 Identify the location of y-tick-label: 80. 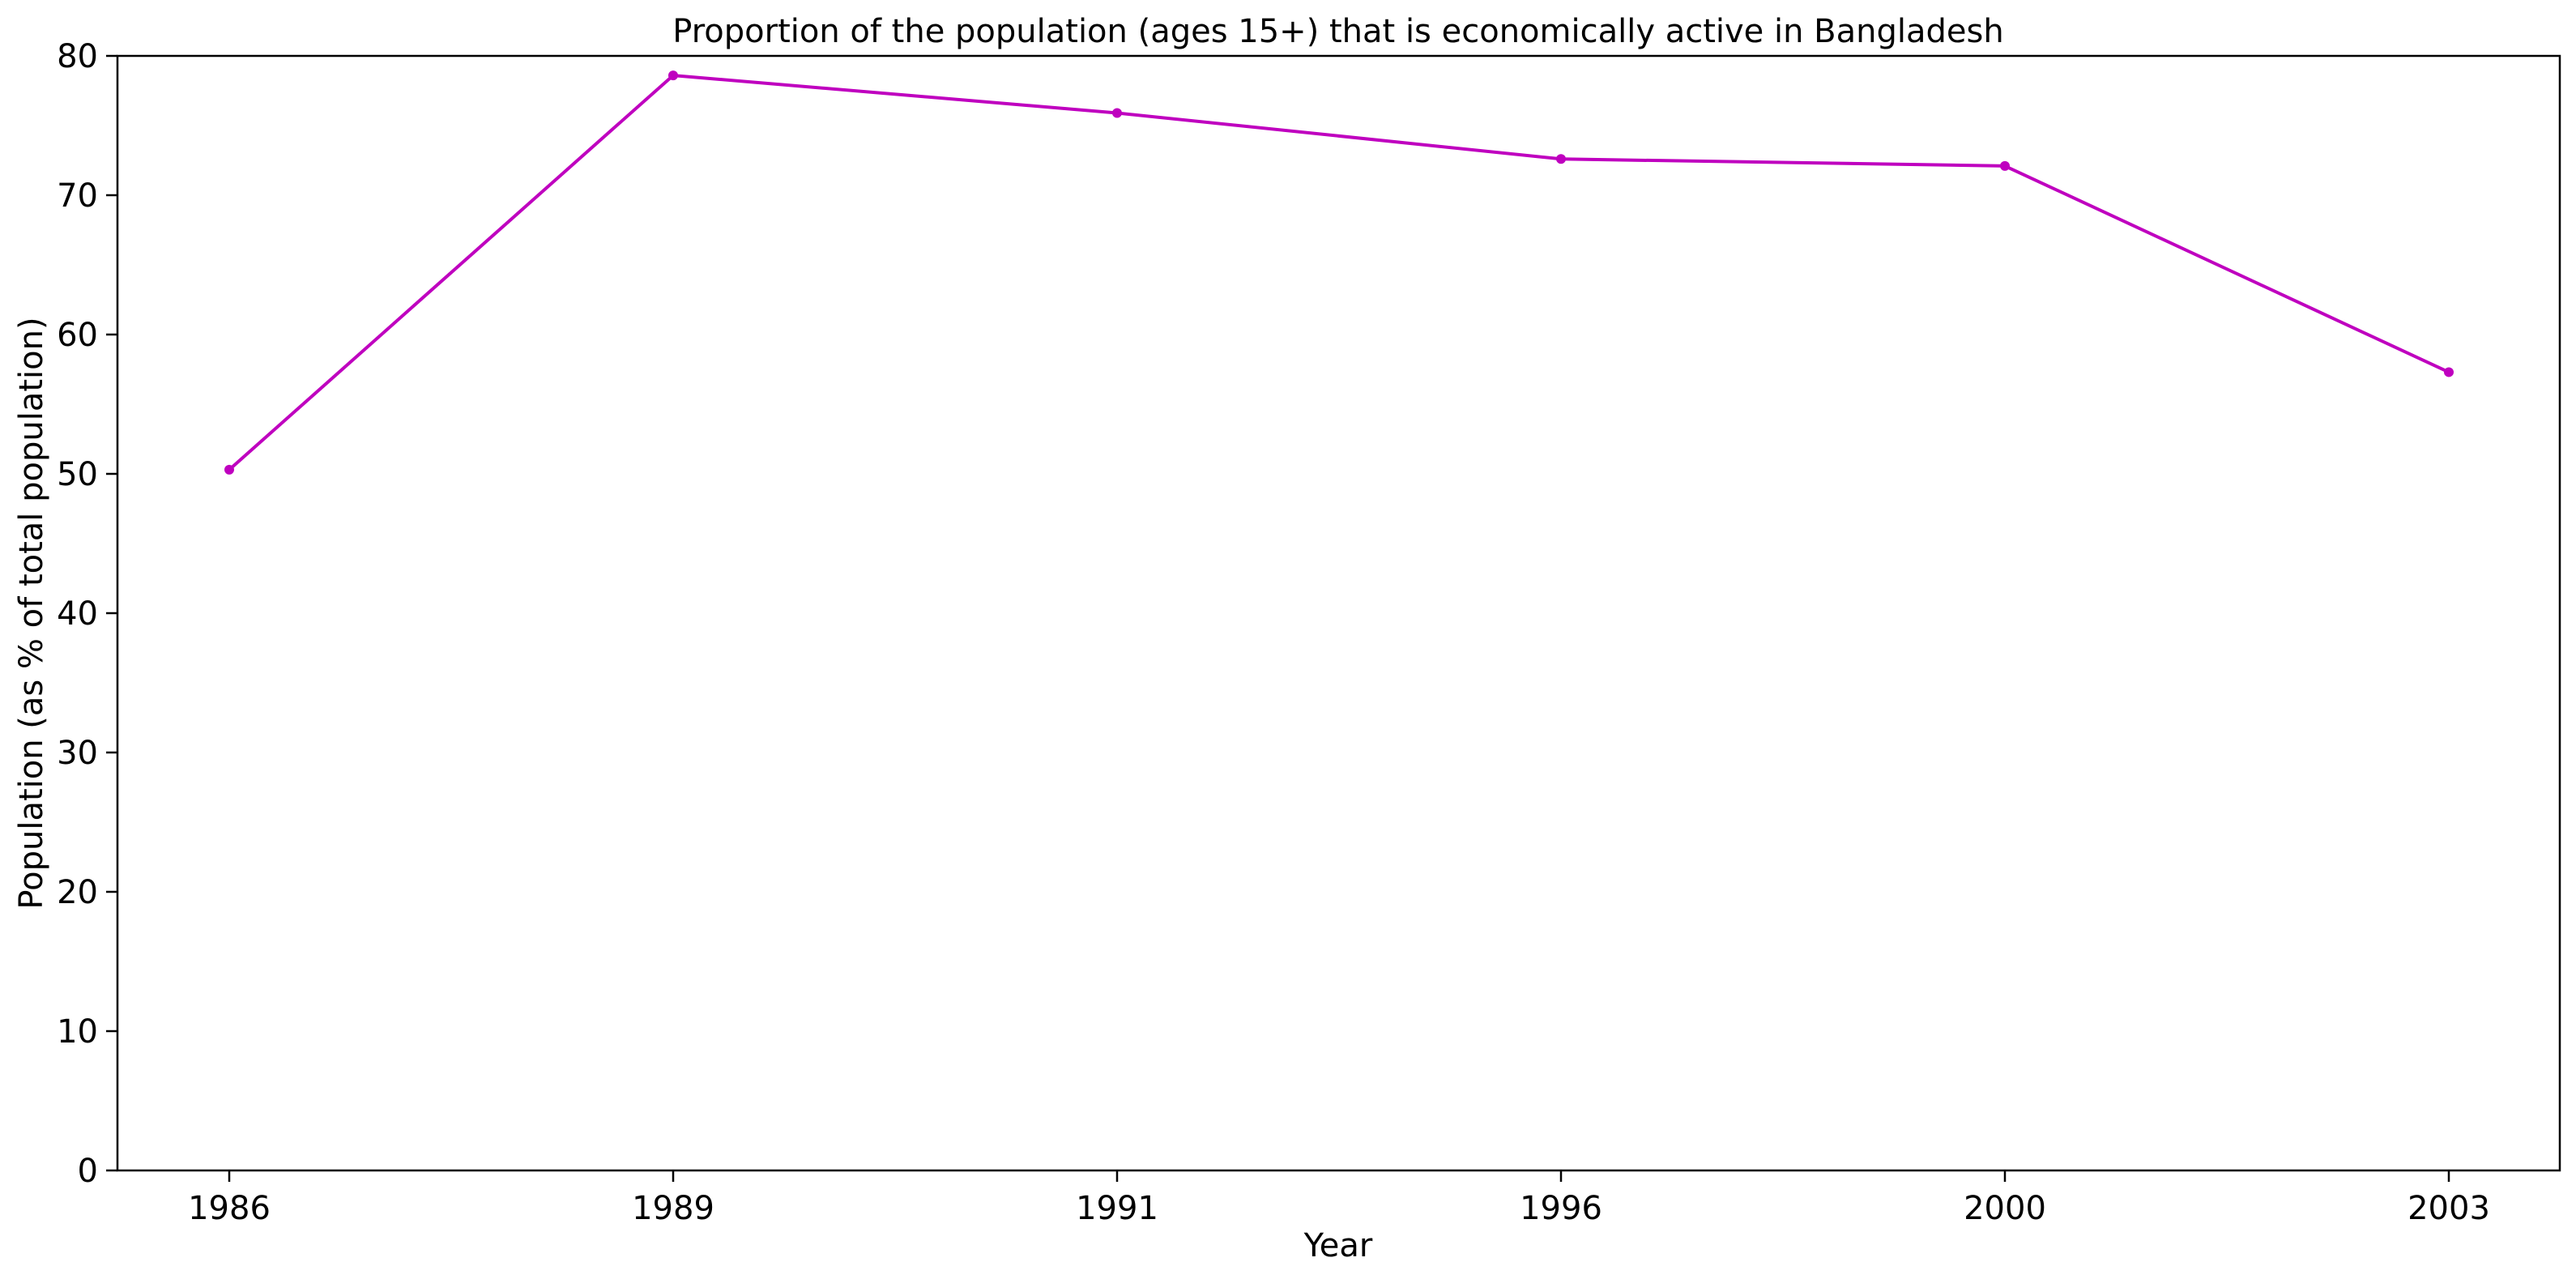
(78, 56).